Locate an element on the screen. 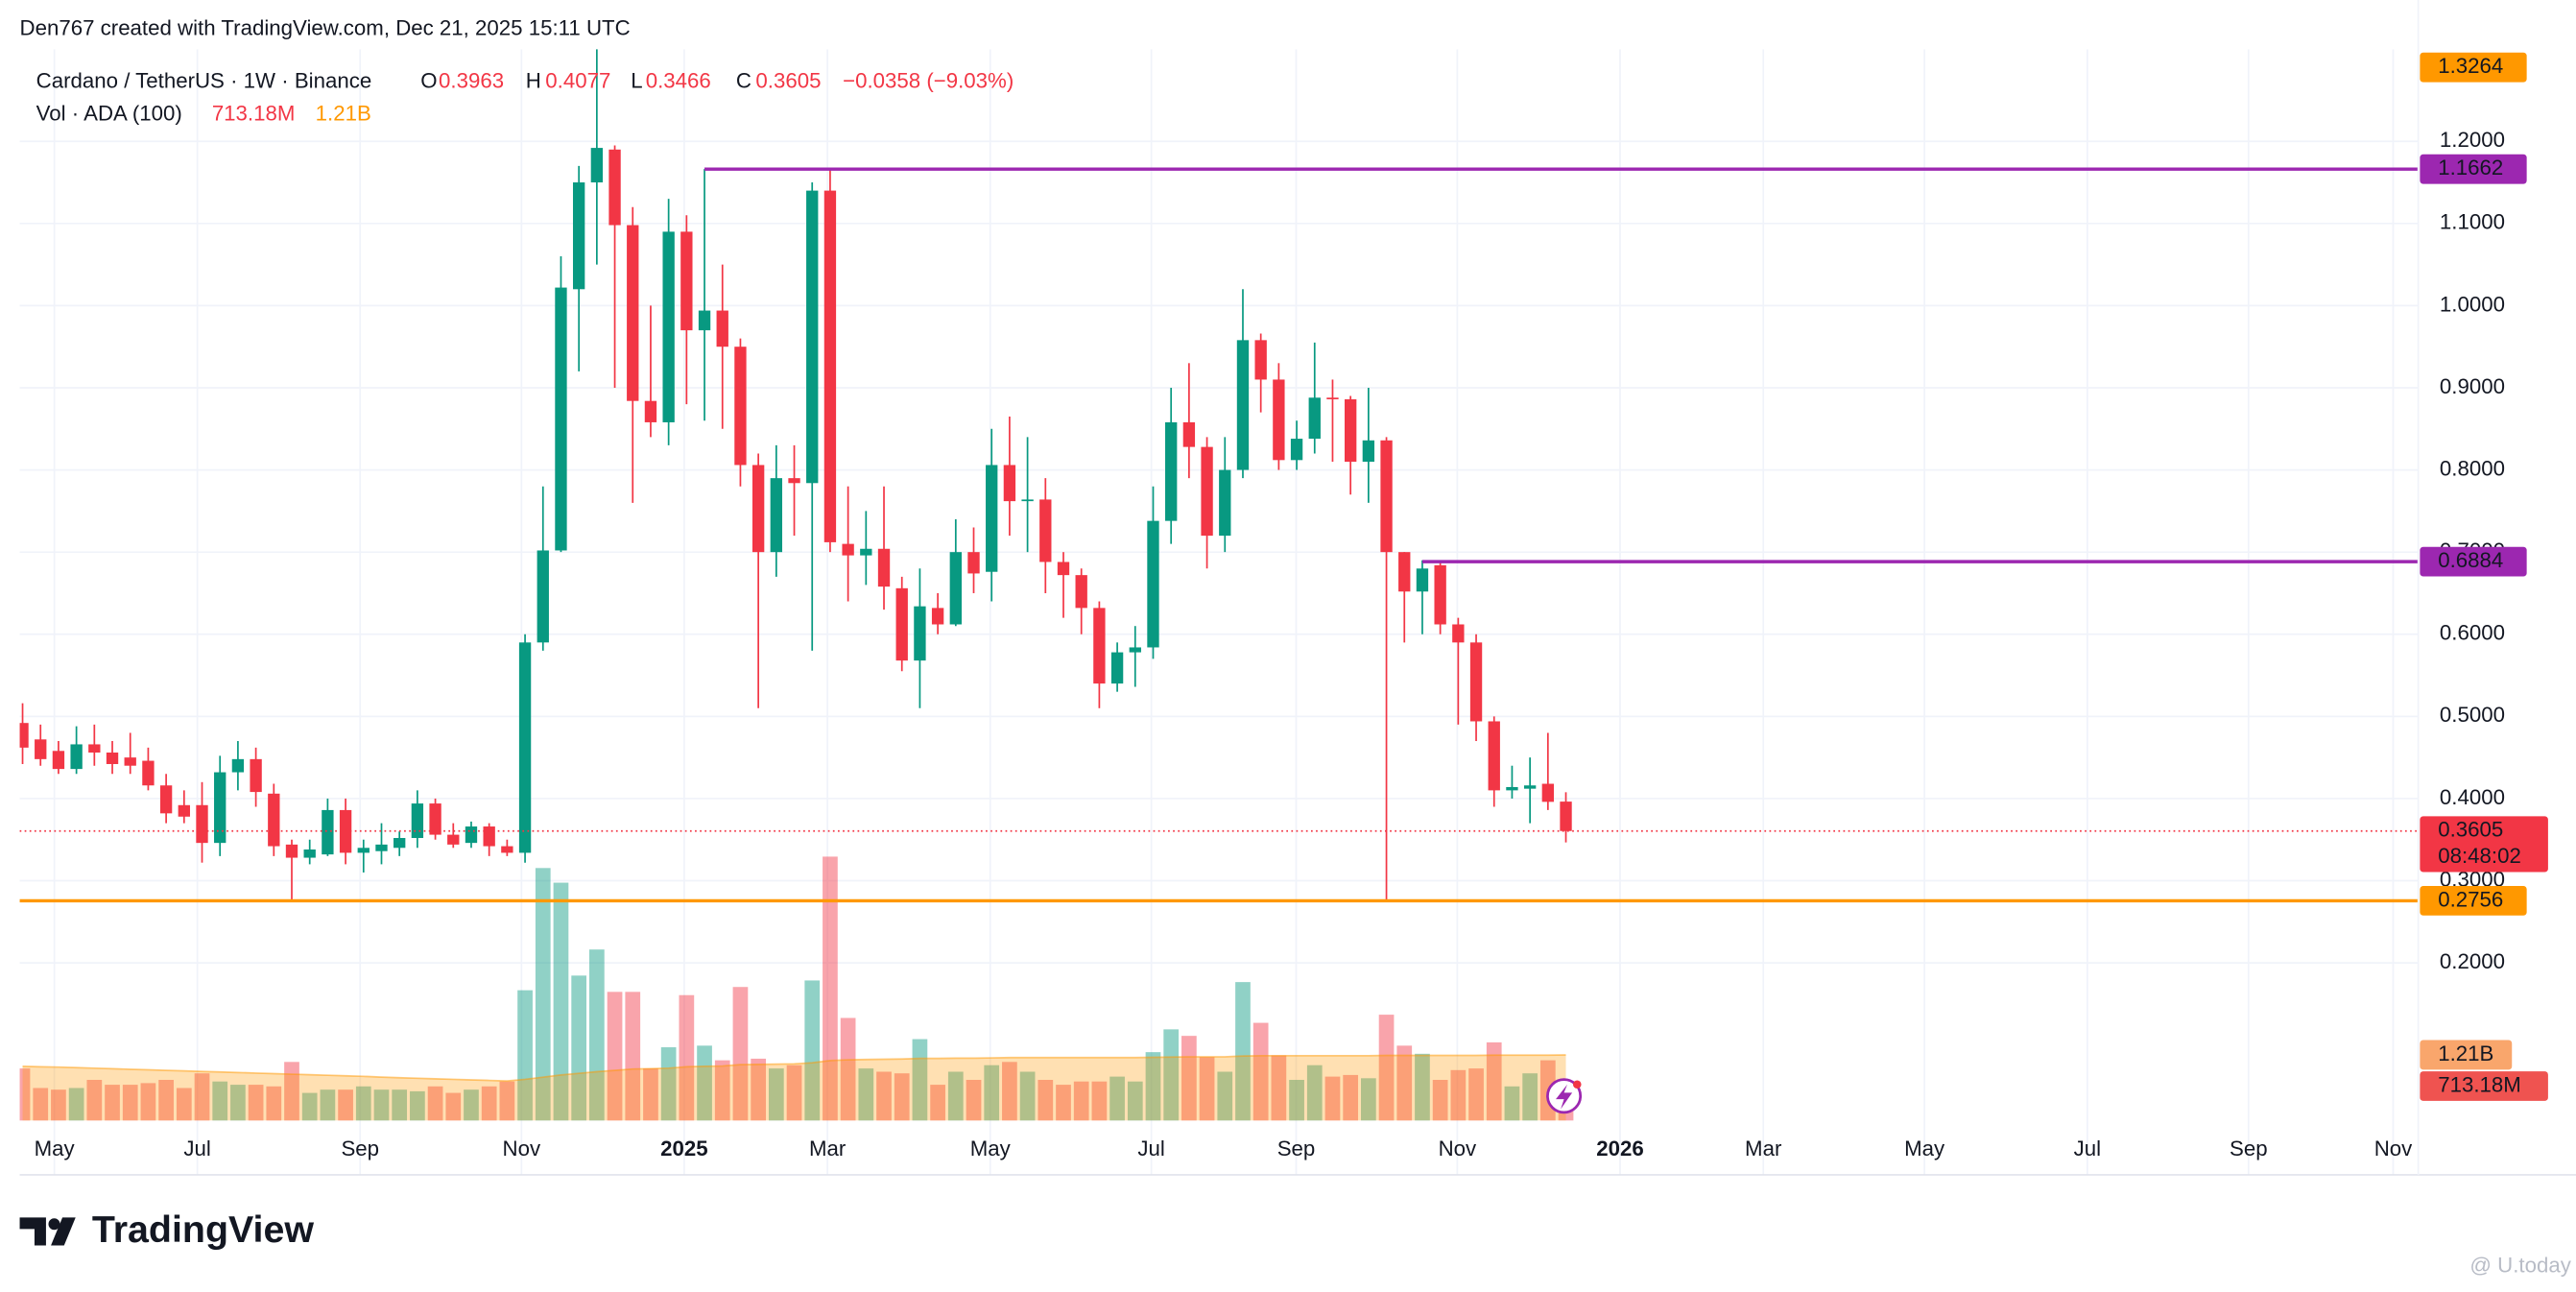 The image size is (2576, 1292). x-tick-label: 2025 is located at coordinates (684, 1148).